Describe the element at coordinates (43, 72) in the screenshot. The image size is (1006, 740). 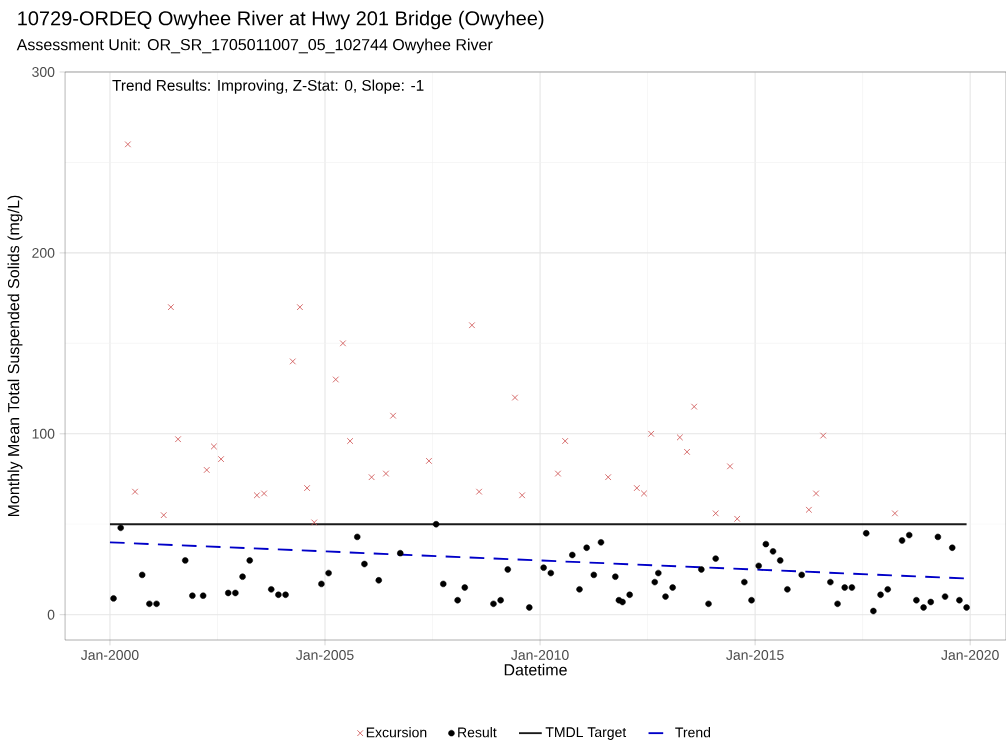
I see `y-tick-label: 300` at that location.